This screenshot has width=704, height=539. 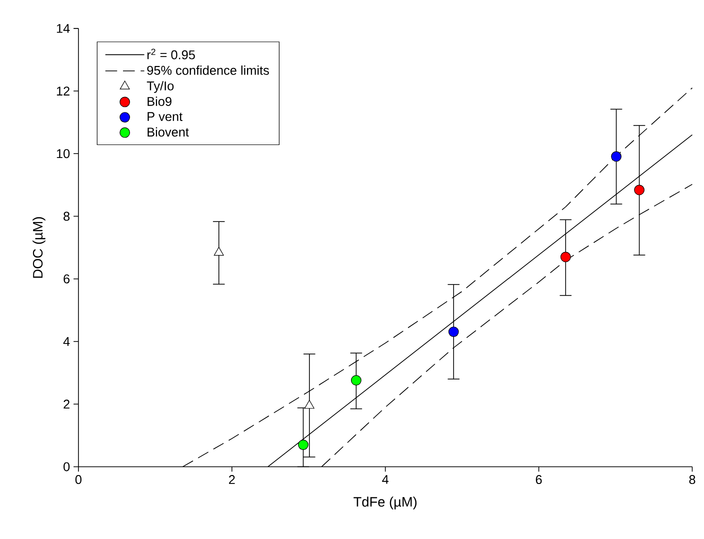 I want to click on legend-label: Bio9, so click(x=160, y=101).